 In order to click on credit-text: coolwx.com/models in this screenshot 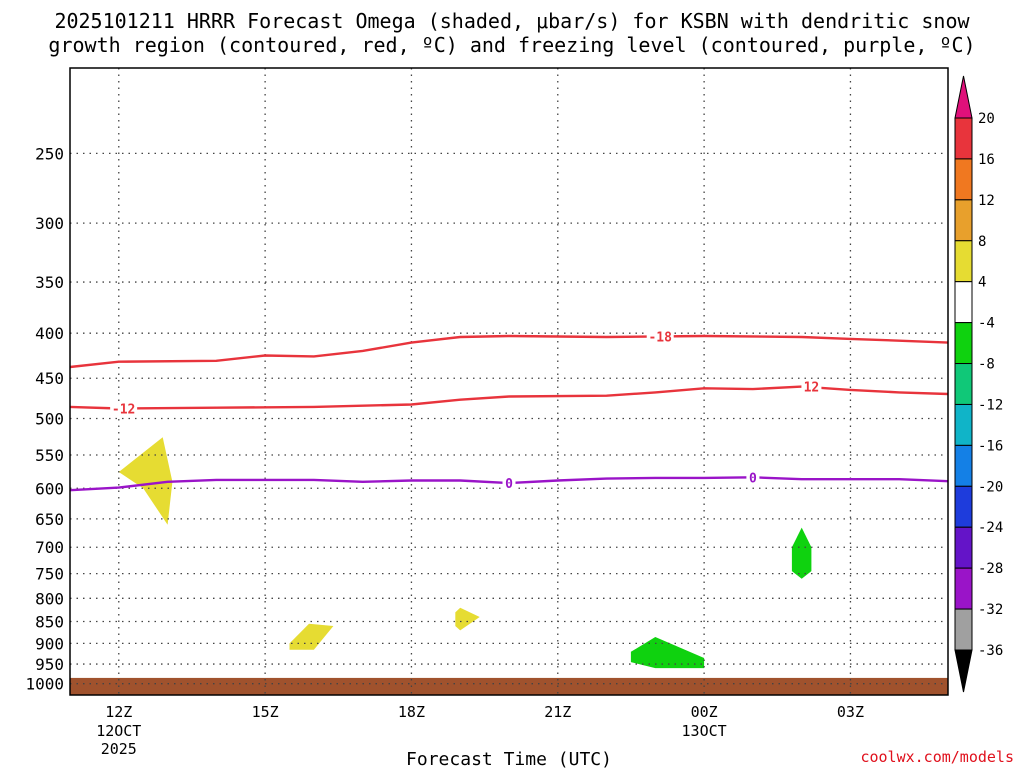, I will do `click(937, 757)`.